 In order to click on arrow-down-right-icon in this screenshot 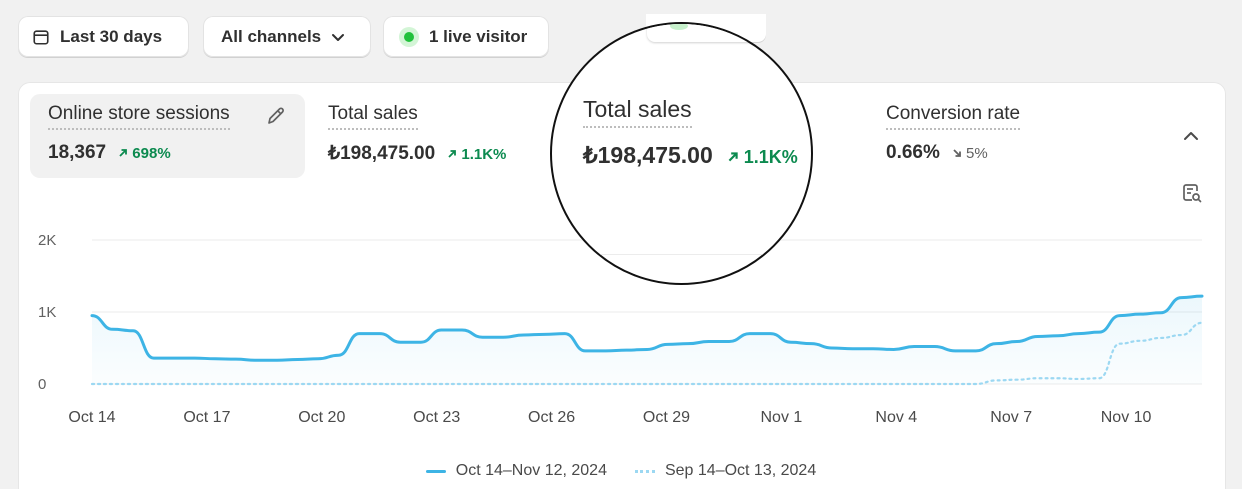, I will do `click(957, 153)`.